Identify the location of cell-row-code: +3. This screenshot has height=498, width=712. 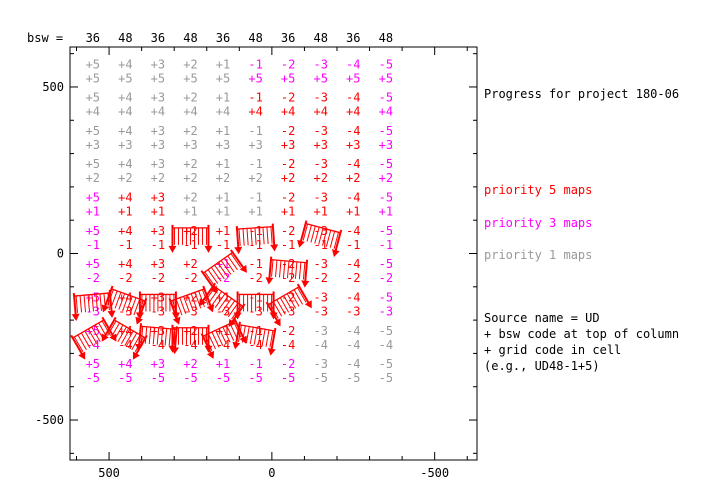
(353, 145).